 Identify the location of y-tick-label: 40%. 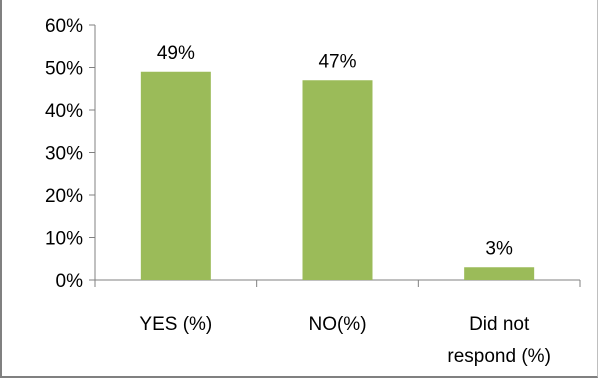
(64, 111).